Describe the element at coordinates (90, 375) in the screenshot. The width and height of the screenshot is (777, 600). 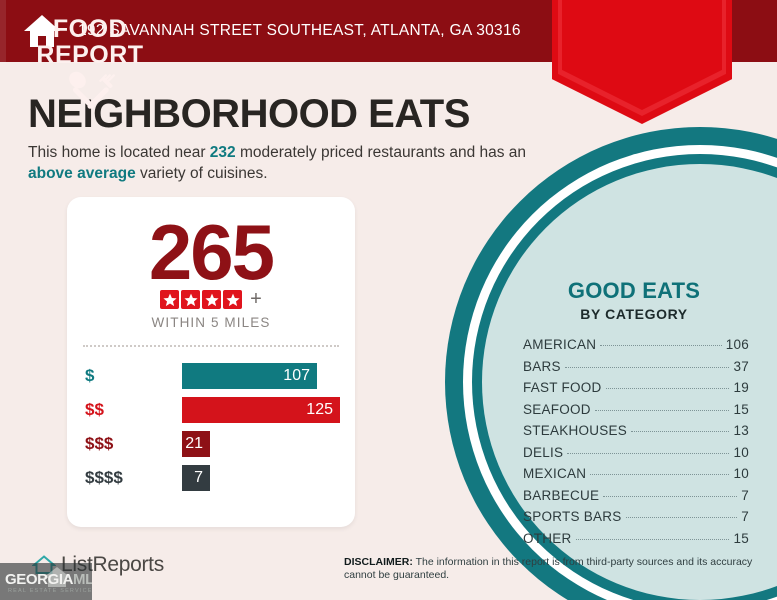
I see `price-tier-label: $` at that location.